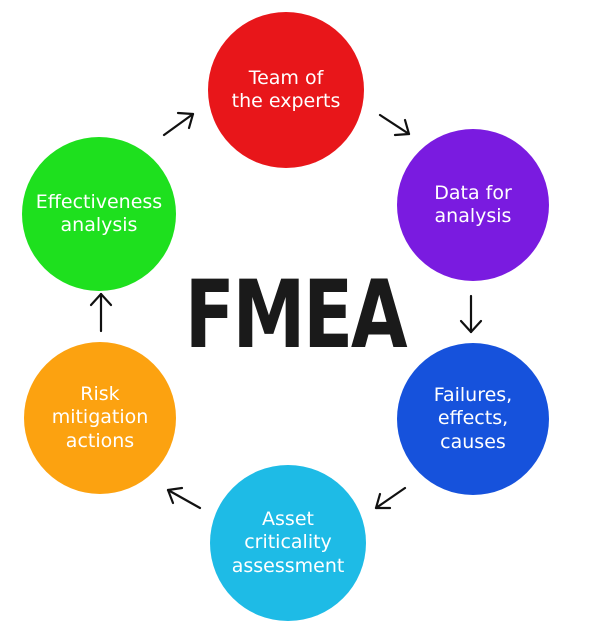 Image resolution: width=594 pixels, height=631 pixels. What do you see at coordinates (101, 312) in the screenshot?
I see `arrow-risk-to-effectiveness-icon` at bounding box center [101, 312].